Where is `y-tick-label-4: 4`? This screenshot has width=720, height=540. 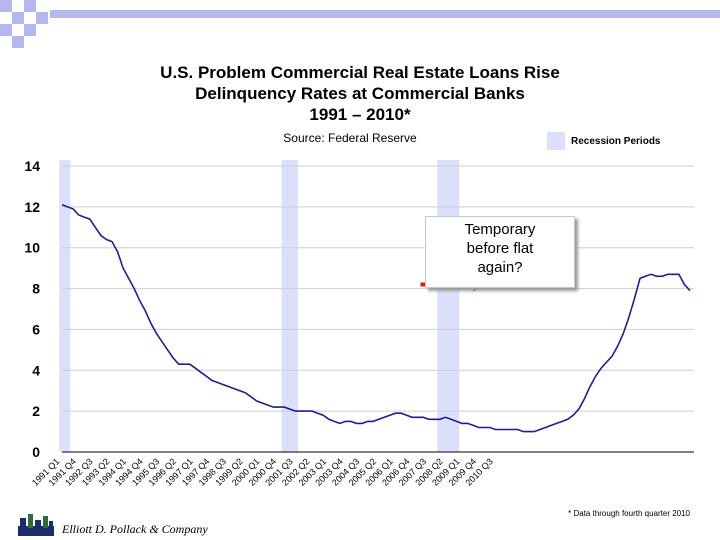
y-tick-label-4: 4 is located at coordinates (36, 370).